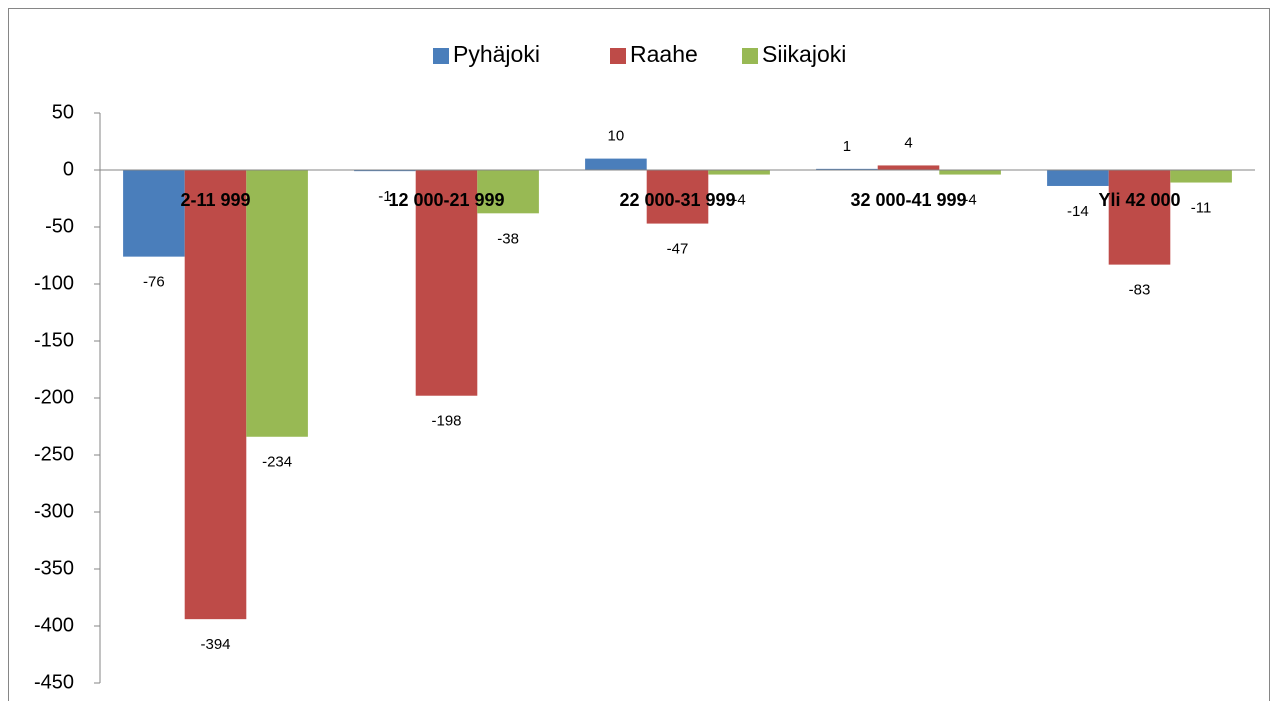  What do you see at coordinates (54, 397) in the screenshot?
I see `y-tick-label: -200` at bounding box center [54, 397].